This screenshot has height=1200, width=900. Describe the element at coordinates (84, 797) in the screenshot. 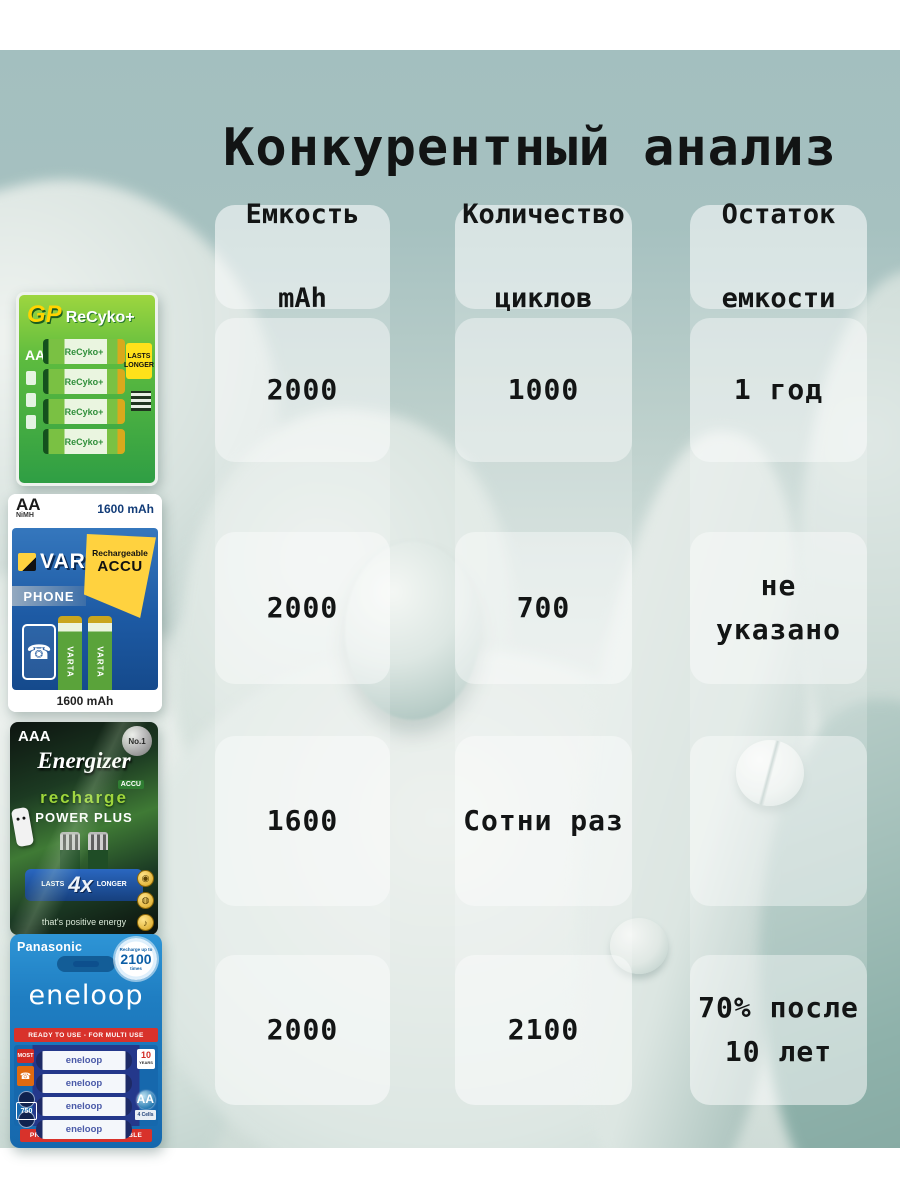

I see `energizer-recharge-label: recharge` at that location.